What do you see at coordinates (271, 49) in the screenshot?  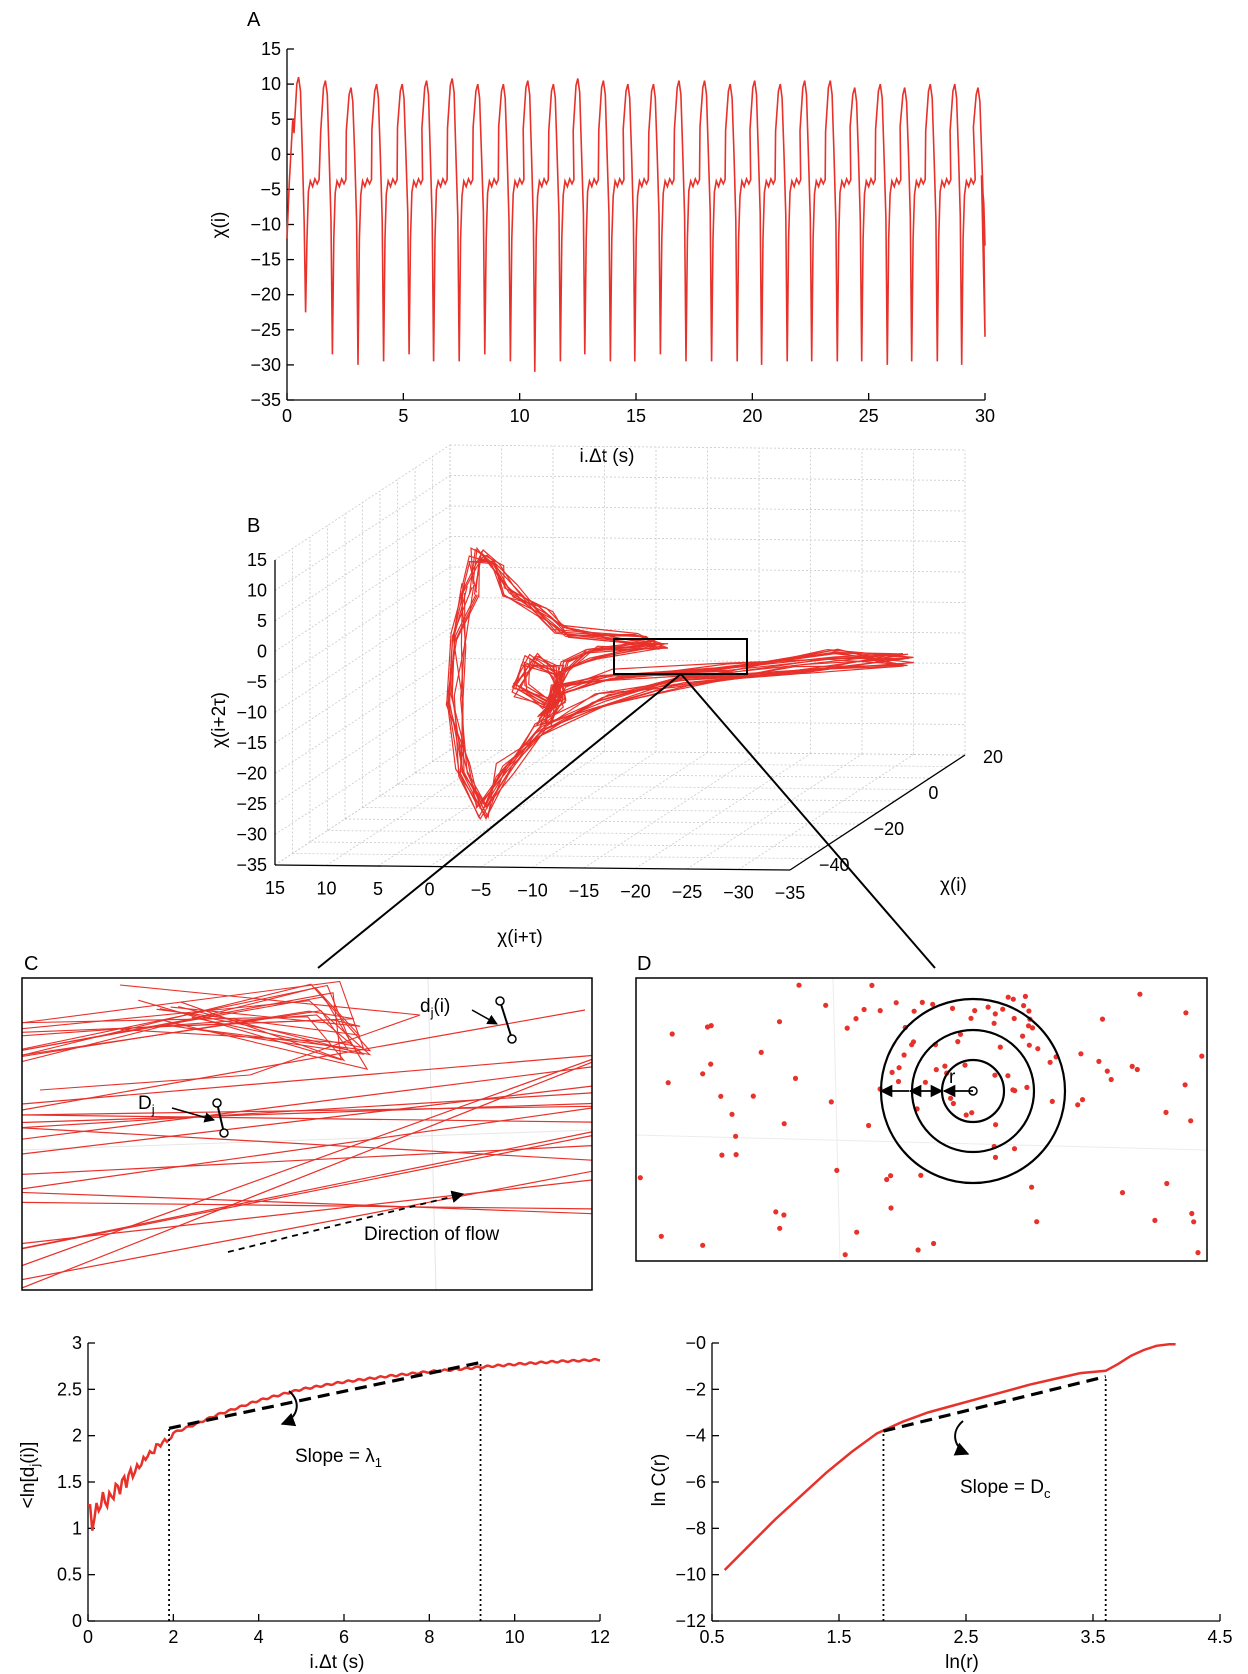 I see `panel-a-y-tick-label: 15` at bounding box center [271, 49].